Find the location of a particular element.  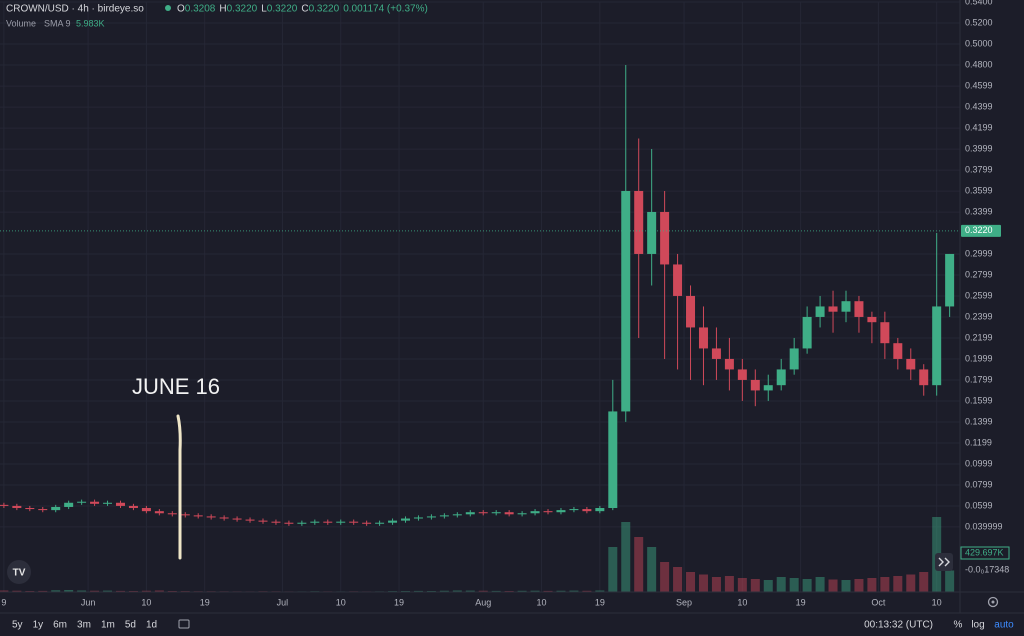

ohlc-value: 0.3220 is located at coordinates (242, 9).